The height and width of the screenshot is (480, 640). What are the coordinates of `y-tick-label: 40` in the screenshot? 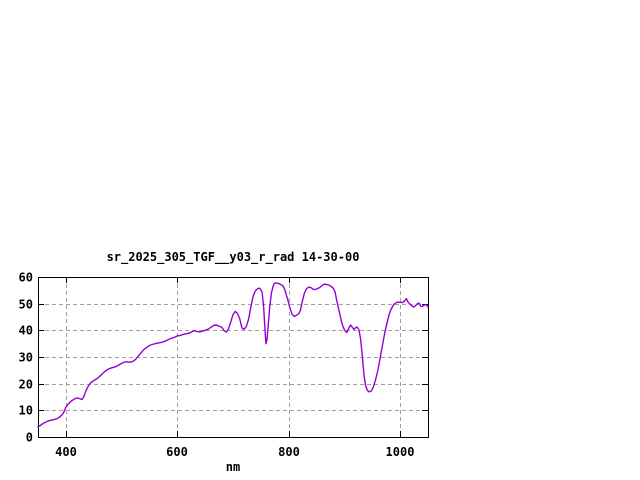 It's located at (26, 331).